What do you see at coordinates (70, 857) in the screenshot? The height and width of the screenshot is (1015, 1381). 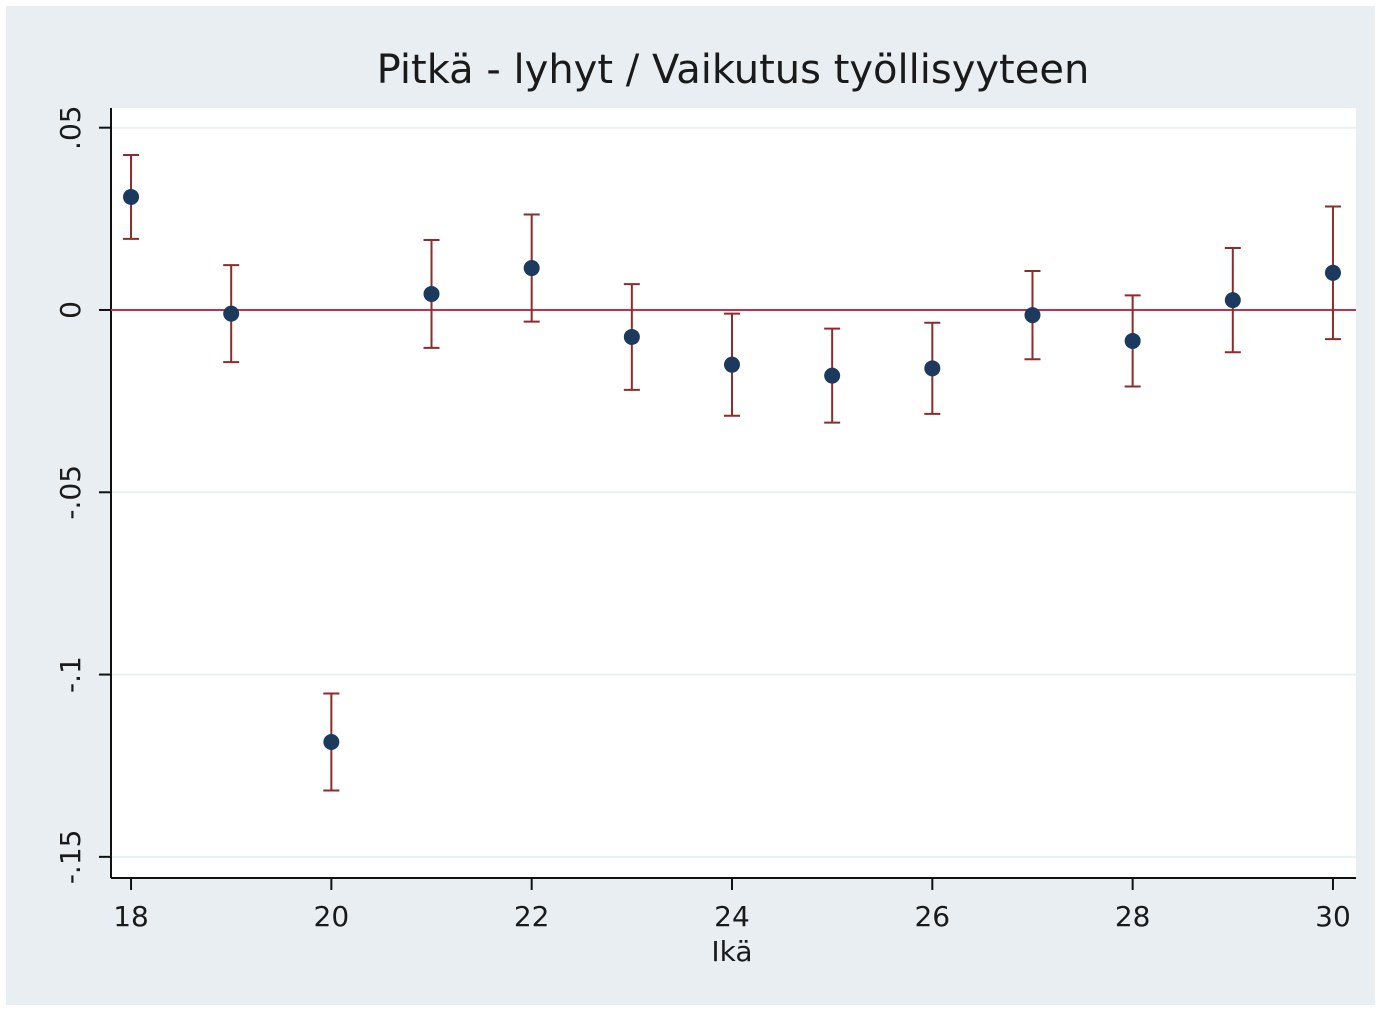 I see `y-tick-label: -.15` at bounding box center [70, 857].